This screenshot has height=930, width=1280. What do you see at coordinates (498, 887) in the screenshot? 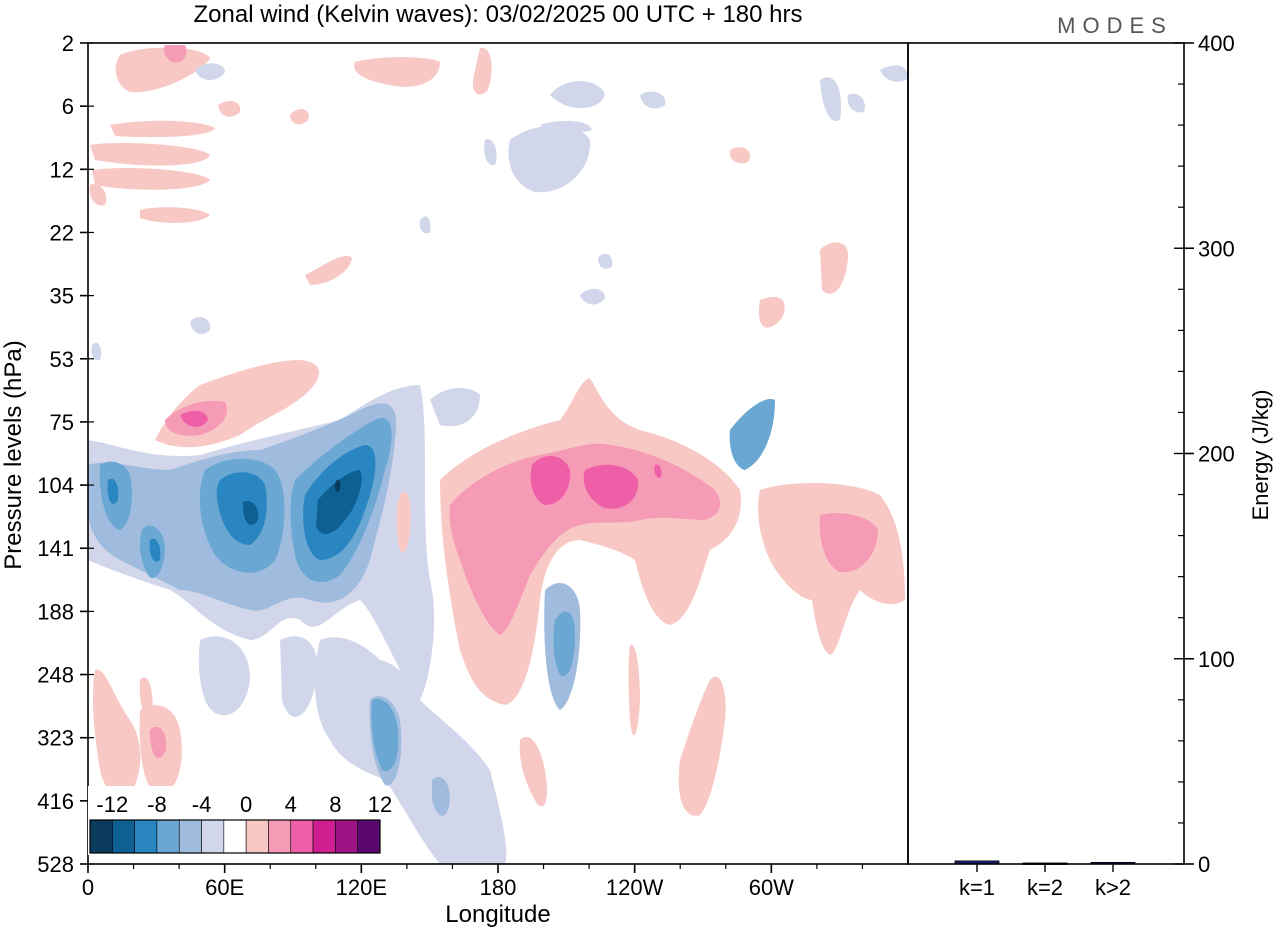
I see `lon-tick-label-3: 180` at bounding box center [498, 887].